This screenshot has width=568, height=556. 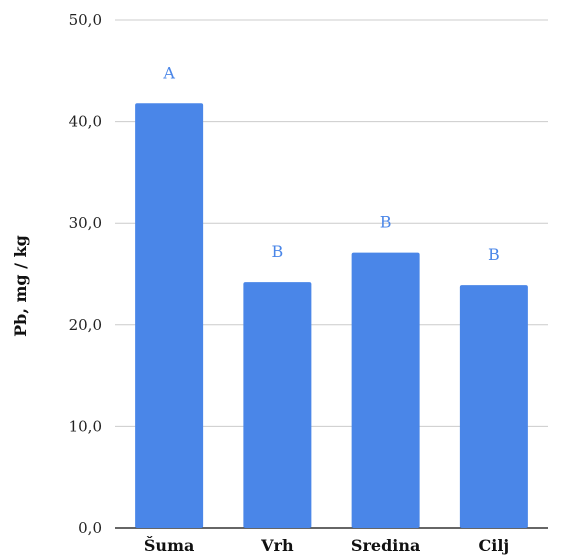 What do you see at coordinates (385, 545) in the screenshot?
I see `x-category-label: Sredina` at bounding box center [385, 545].